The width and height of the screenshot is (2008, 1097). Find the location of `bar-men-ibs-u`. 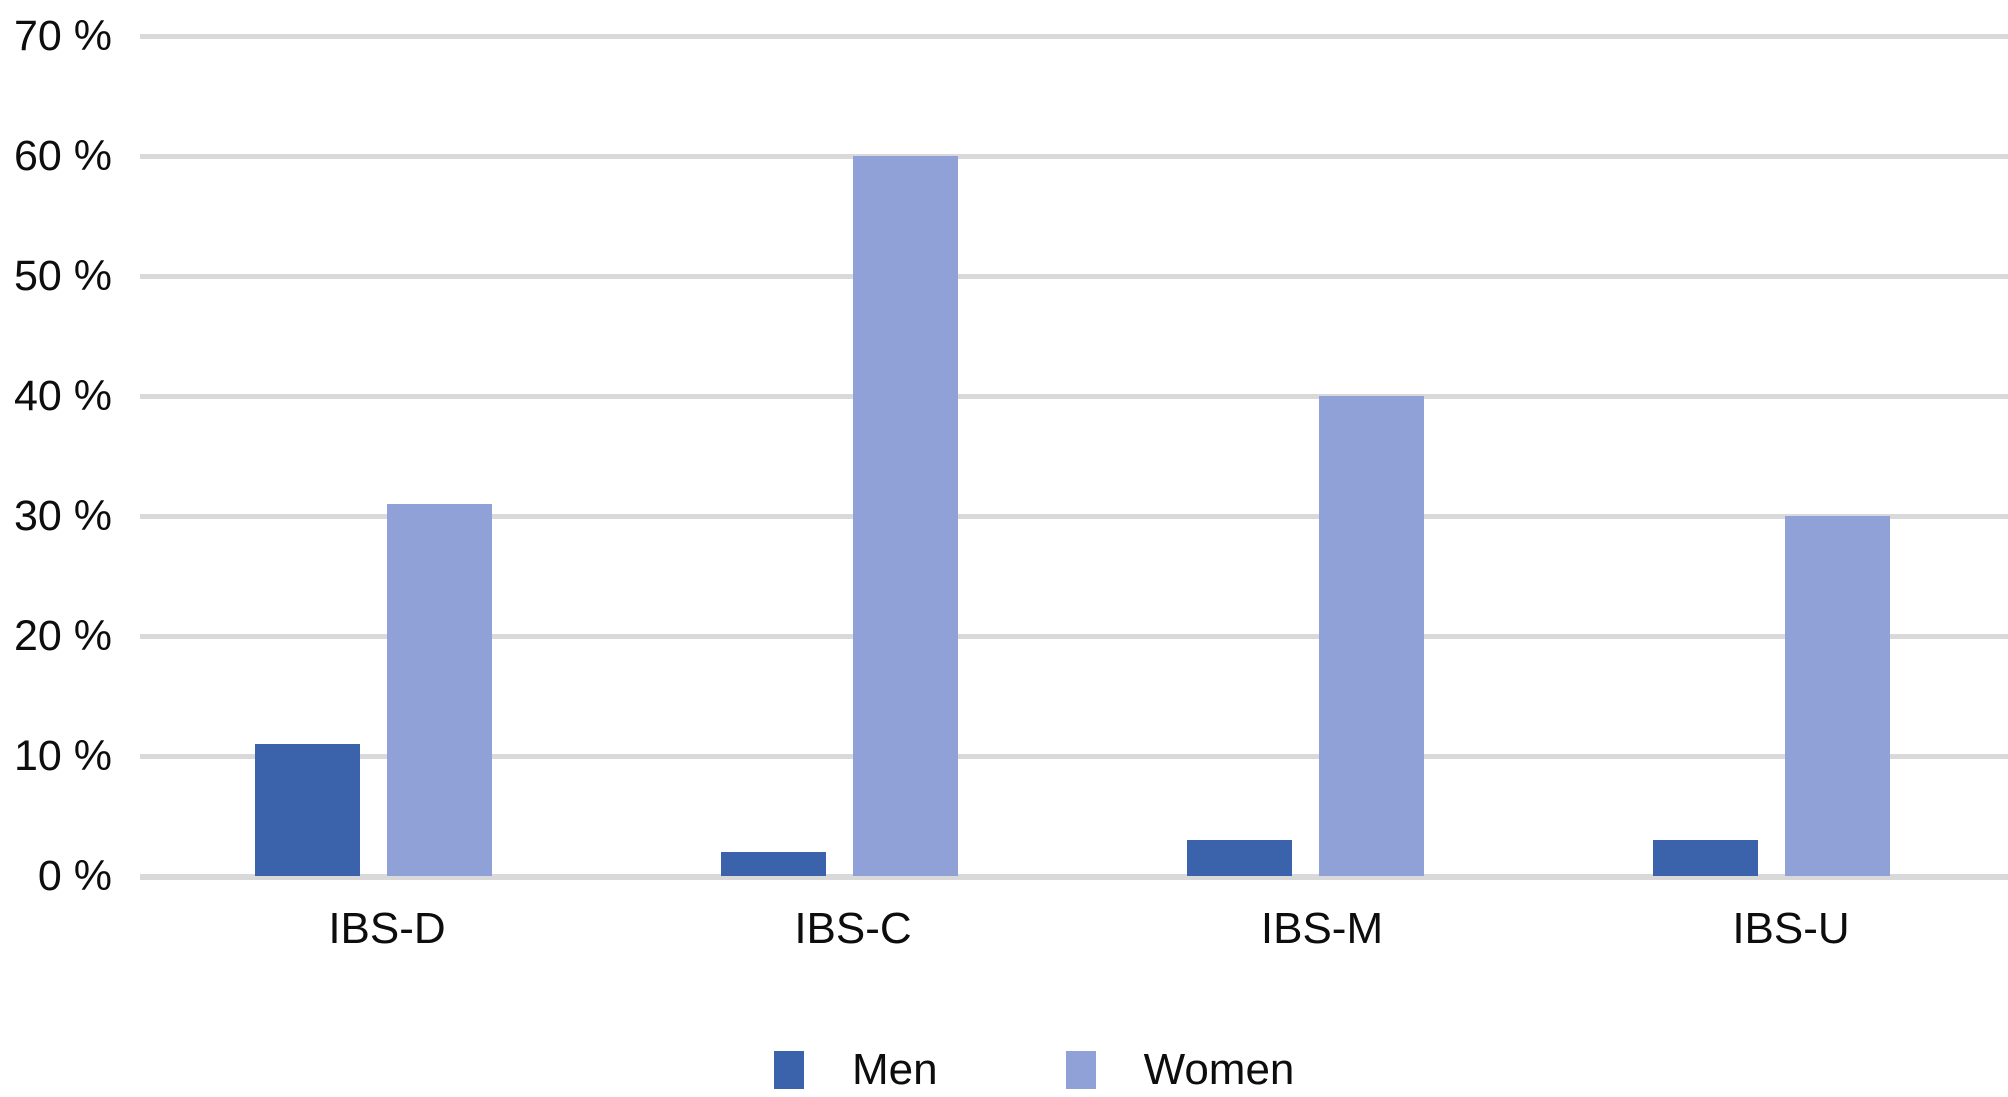

bar-men-ibs-u is located at coordinates (1705, 858).